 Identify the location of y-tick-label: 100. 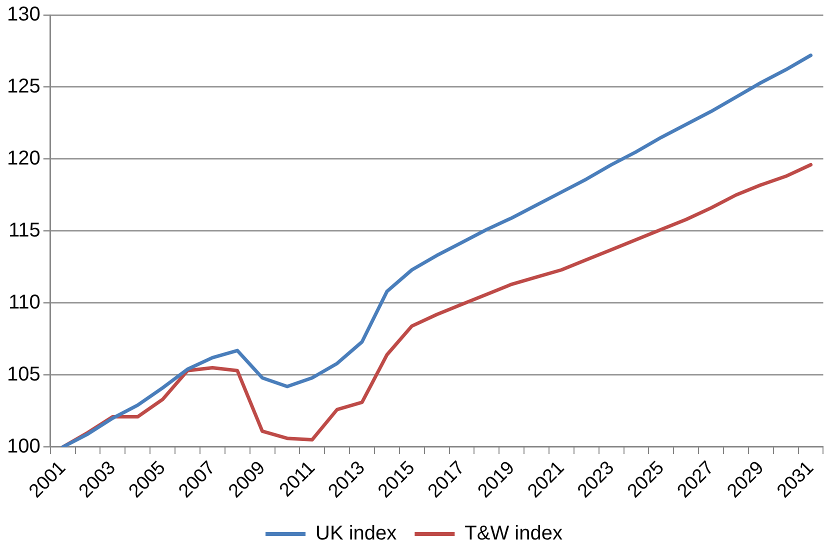
(23, 447).